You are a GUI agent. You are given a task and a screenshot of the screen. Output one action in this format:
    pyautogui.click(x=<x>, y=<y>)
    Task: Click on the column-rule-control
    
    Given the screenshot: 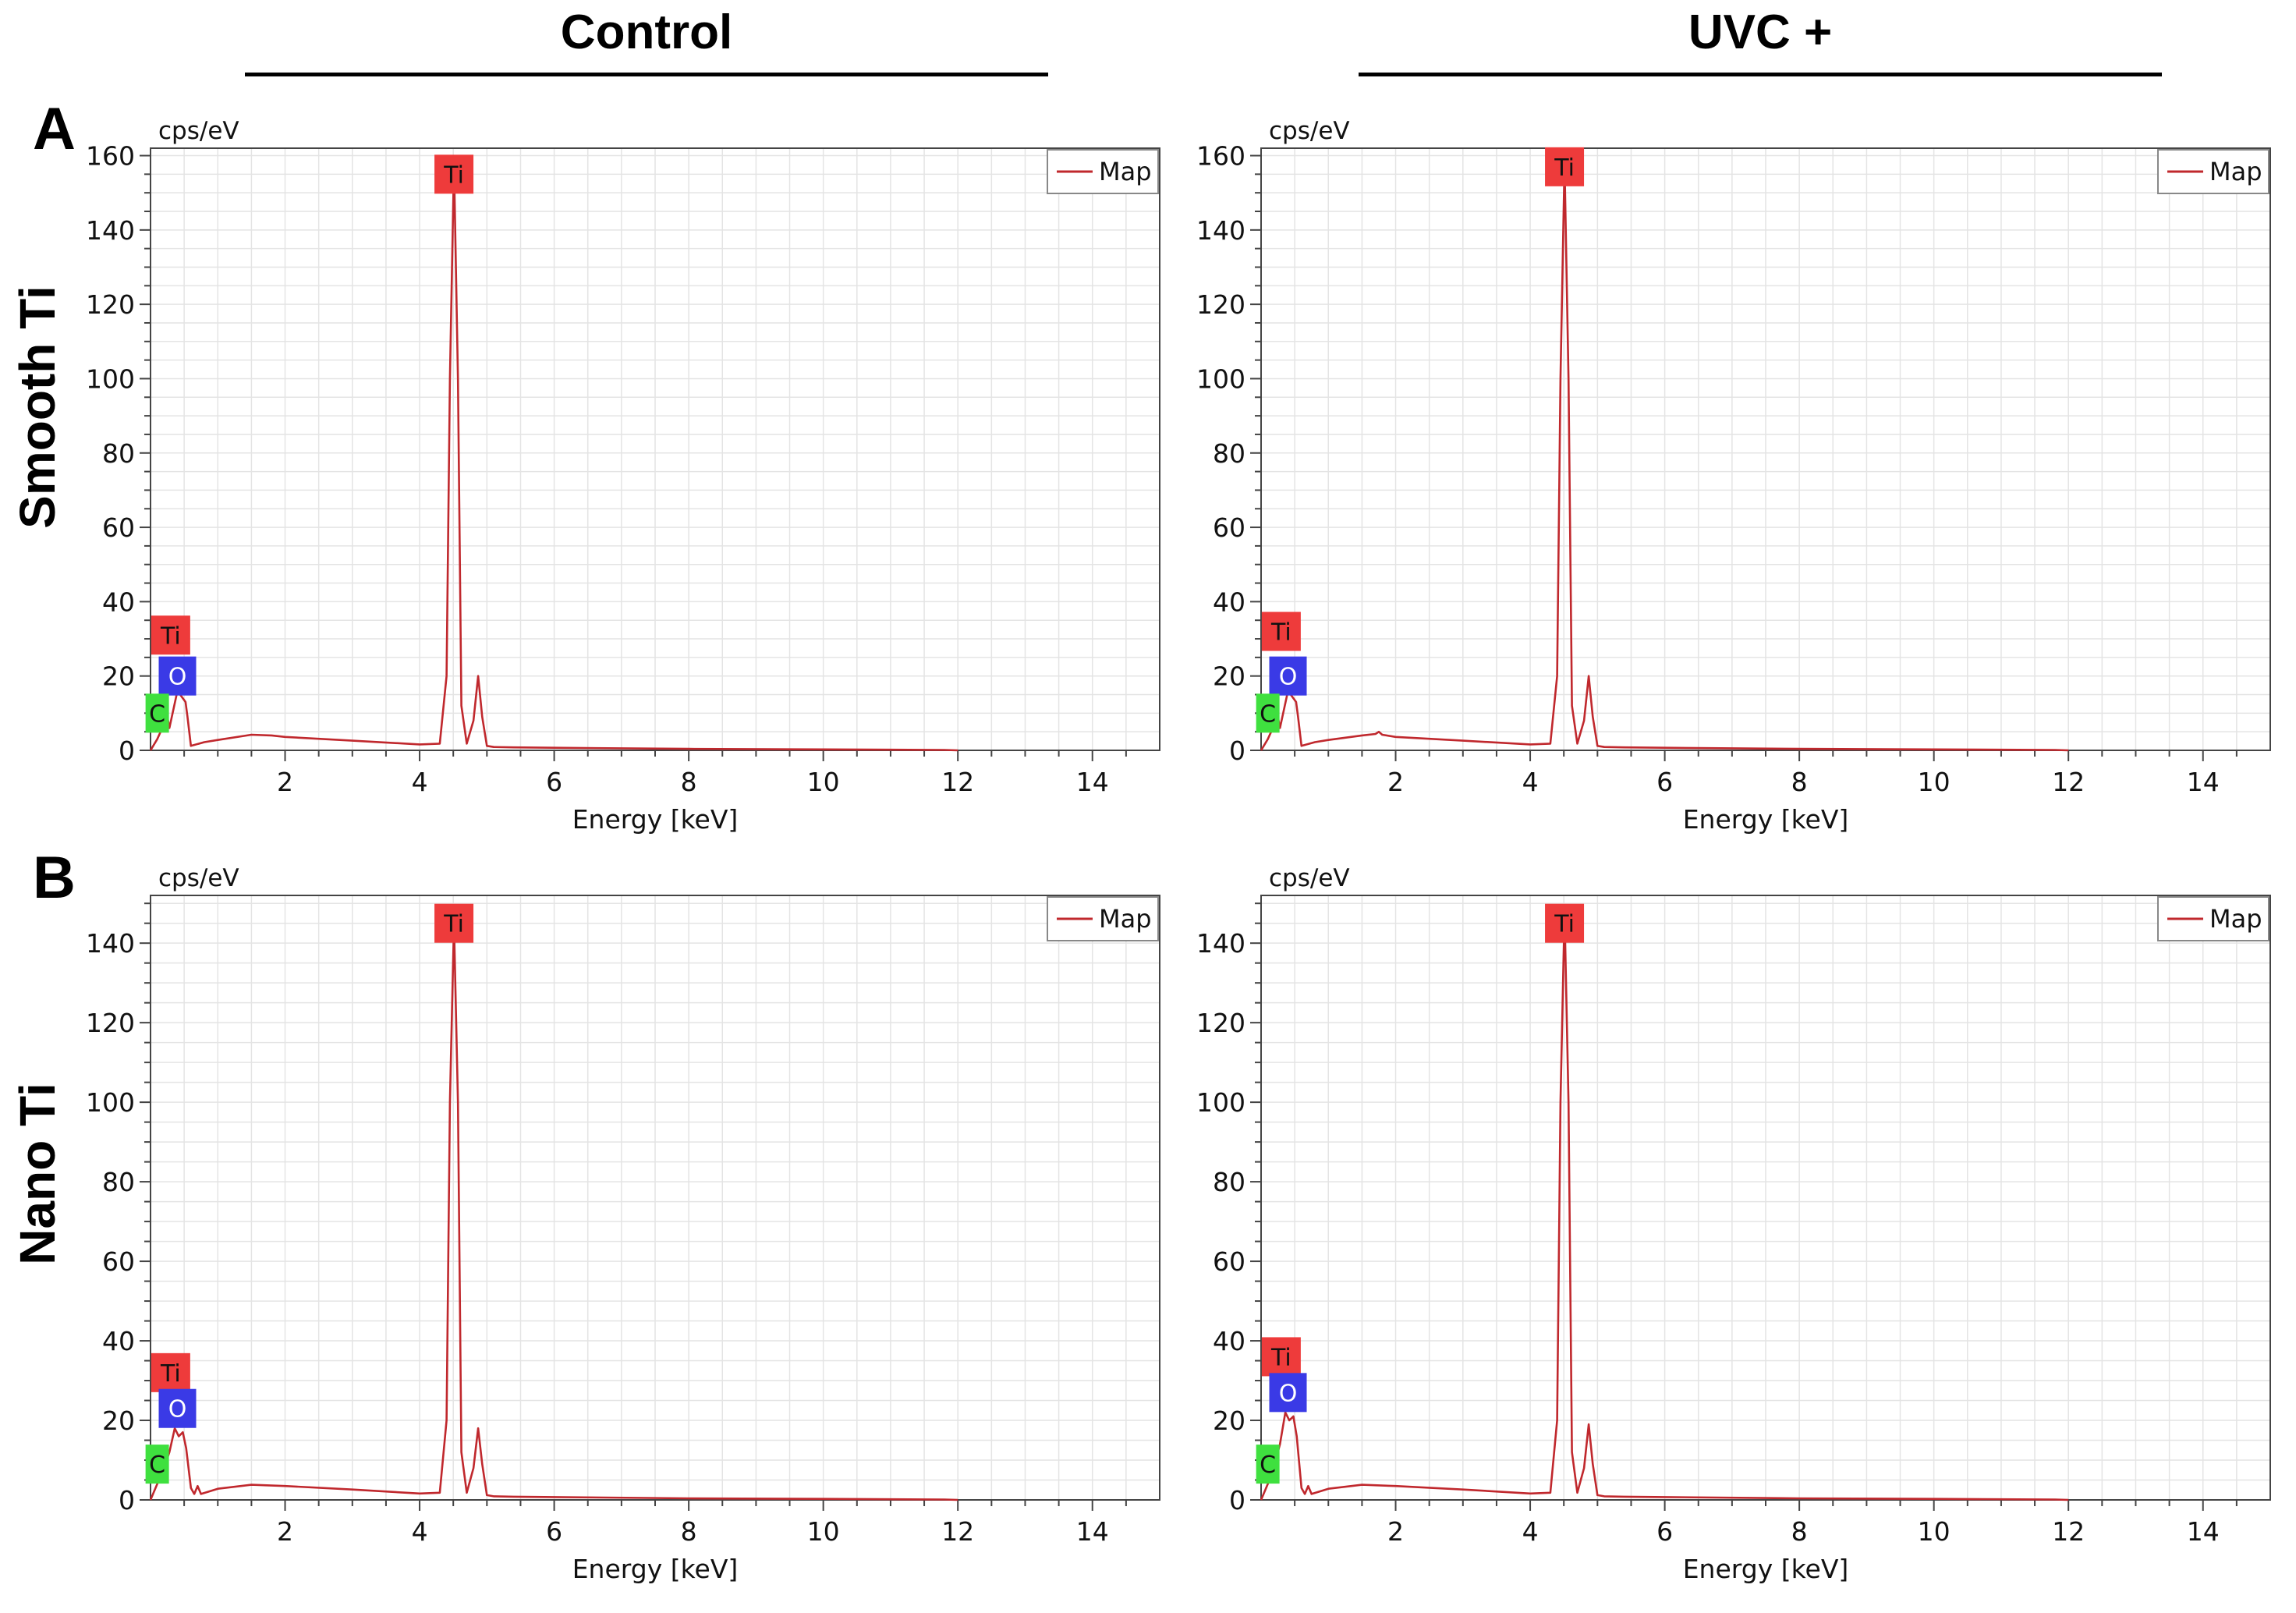 What is the action you would take?
    pyautogui.click(x=646, y=74)
    